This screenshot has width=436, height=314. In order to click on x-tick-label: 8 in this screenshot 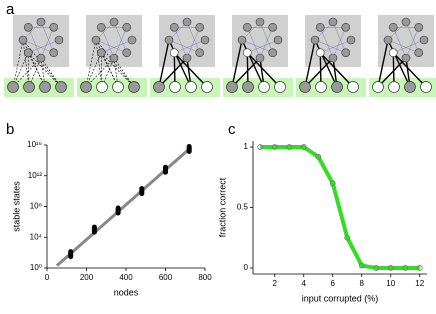, I will do `click(362, 283)`.